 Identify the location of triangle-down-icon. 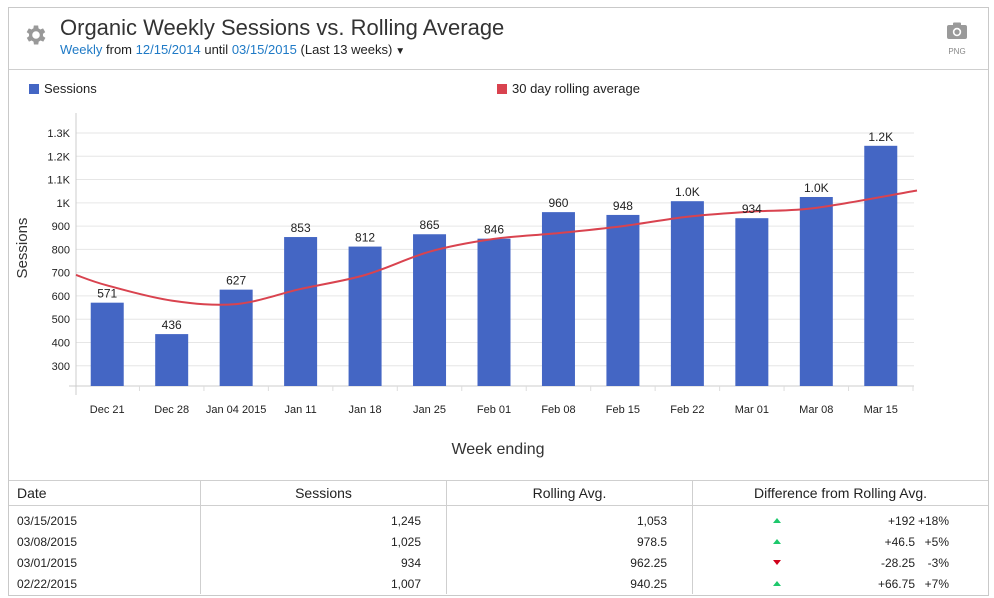
(777, 562).